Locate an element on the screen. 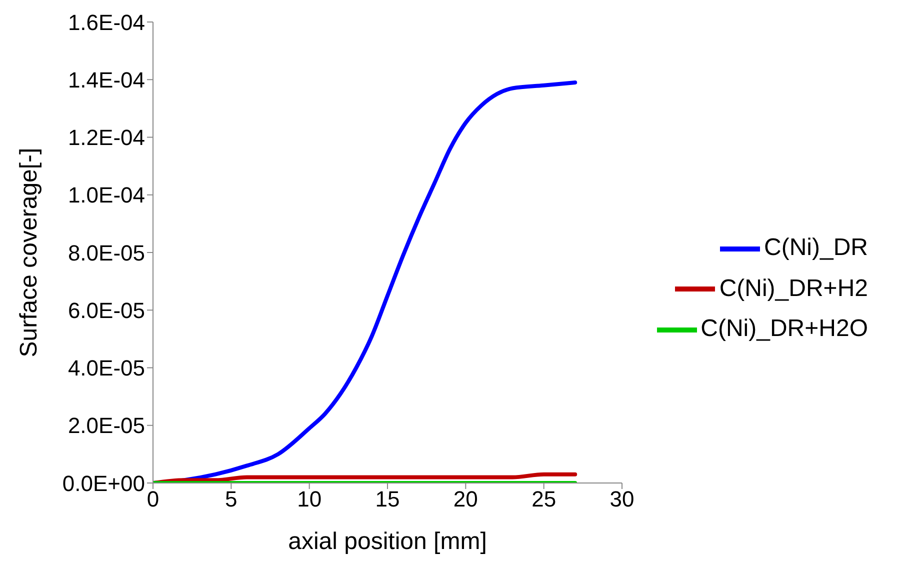  x-tick-label: 10 is located at coordinates (309, 499).